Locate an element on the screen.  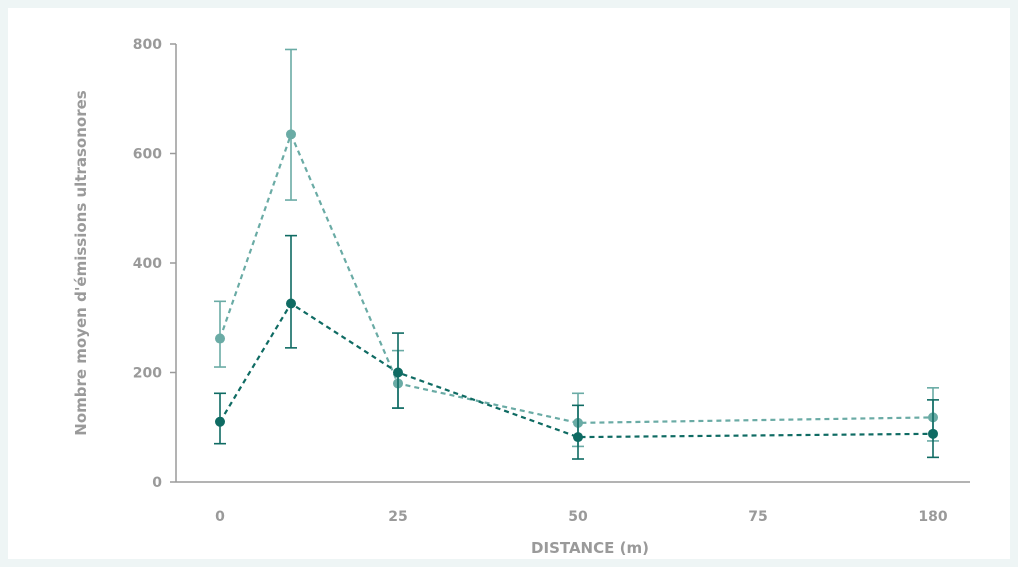
x-tick-label: 75 is located at coordinates (757, 517).